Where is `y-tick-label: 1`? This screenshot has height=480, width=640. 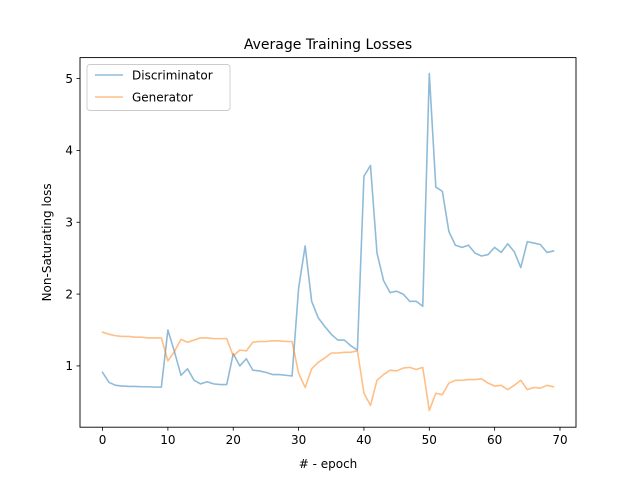
y-tick-label: 1 is located at coordinates (69, 366).